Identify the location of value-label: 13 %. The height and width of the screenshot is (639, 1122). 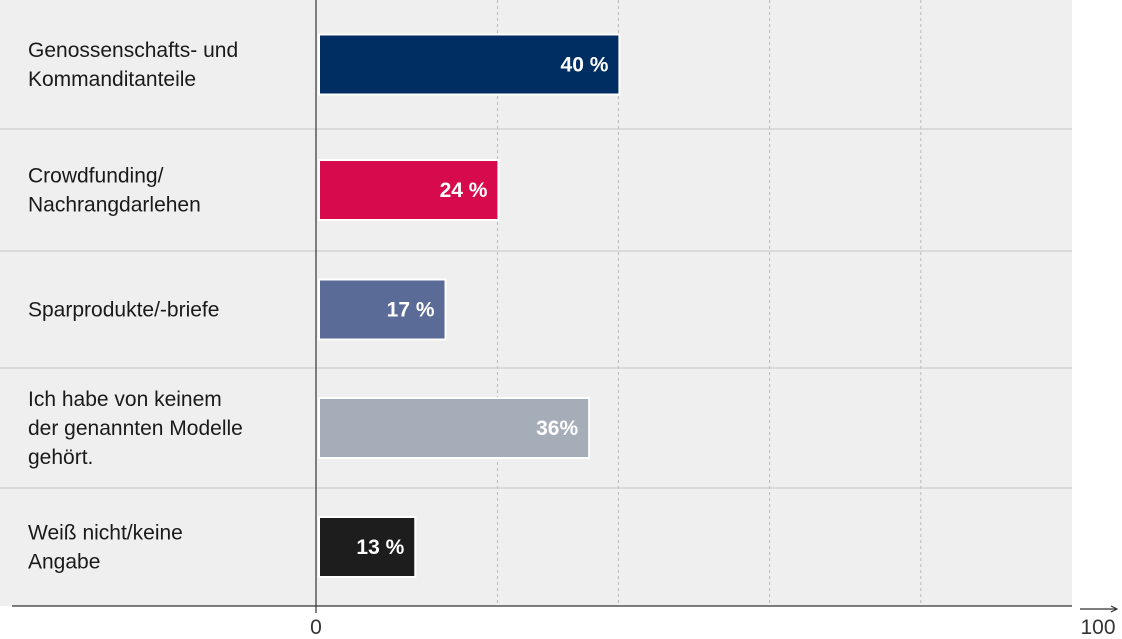
(380, 547).